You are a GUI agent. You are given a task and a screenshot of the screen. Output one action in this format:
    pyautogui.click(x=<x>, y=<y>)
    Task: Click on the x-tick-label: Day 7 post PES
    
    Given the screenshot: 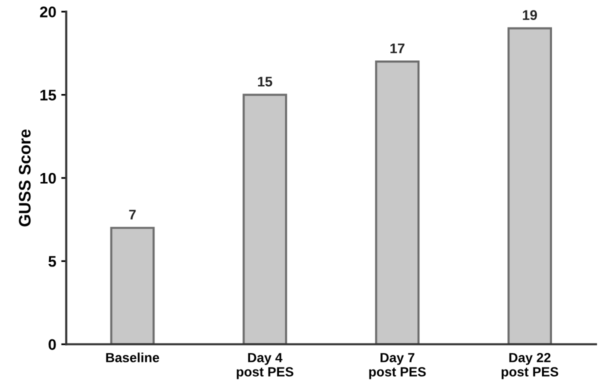 What is the action you would take?
    pyautogui.click(x=397, y=366)
    